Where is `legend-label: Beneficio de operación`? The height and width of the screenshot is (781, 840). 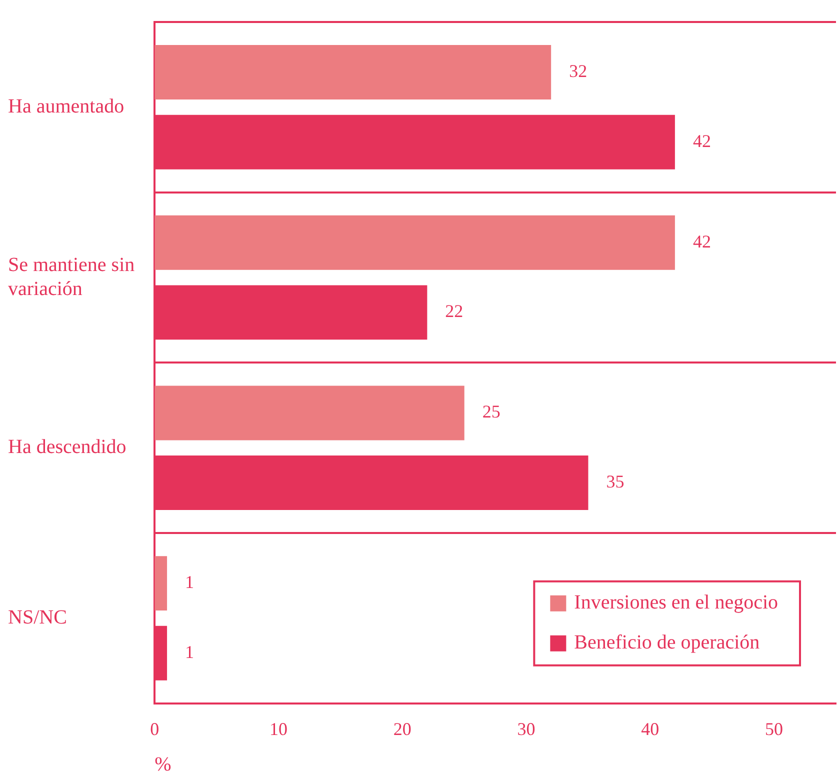 legend-label: Beneficio de operación is located at coordinates (667, 643).